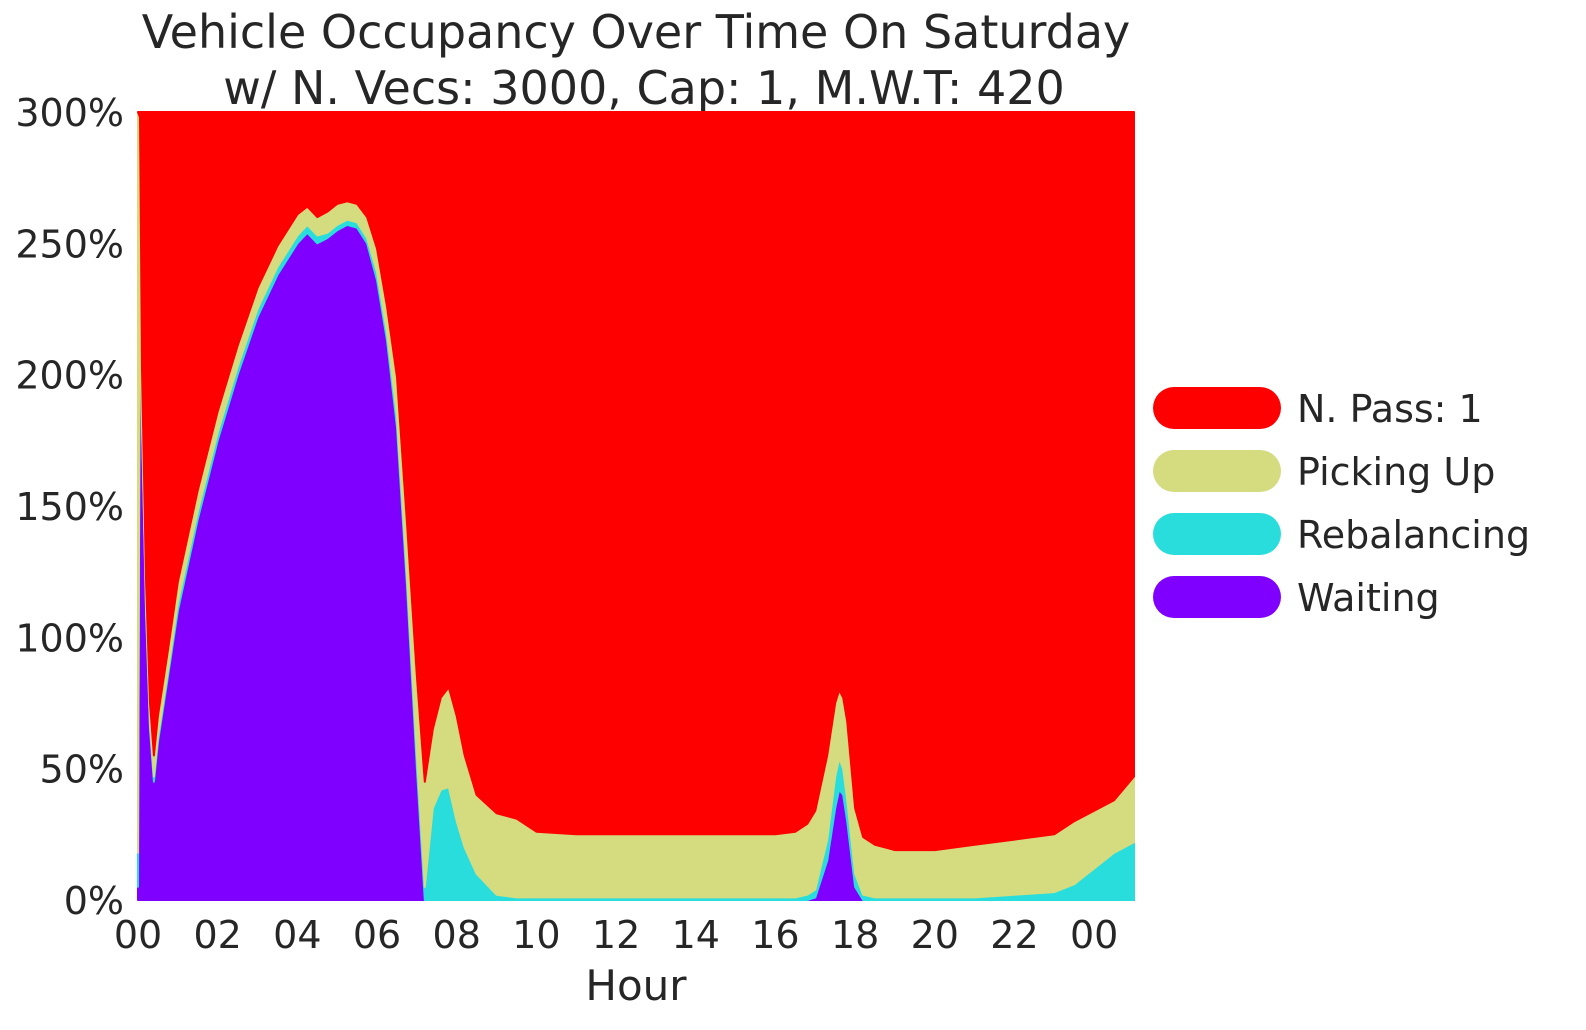 This screenshot has height=1030, width=1586. I want to click on y-tick-label: 50%, so click(82, 770).